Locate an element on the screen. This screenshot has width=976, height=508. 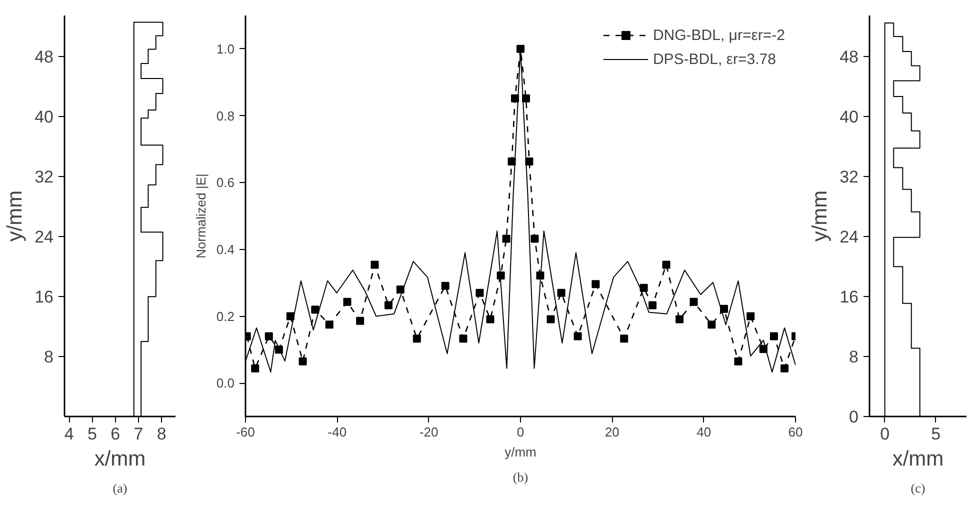
x-axis-title: y/mm is located at coordinates (520, 452).